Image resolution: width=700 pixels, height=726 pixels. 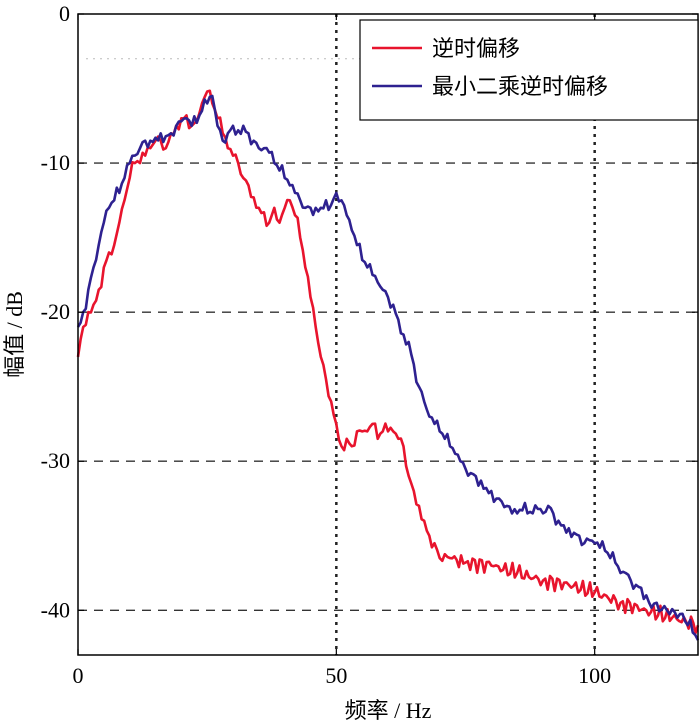 I want to click on x-tick-label: 0, so click(x=78, y=675).